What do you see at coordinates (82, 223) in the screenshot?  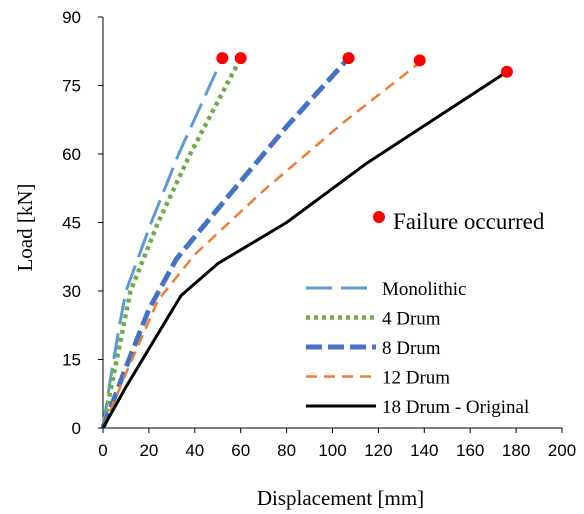 I see `y-ticks: 0 15 30 45 60 75 90` at bounding box center [82, 223].